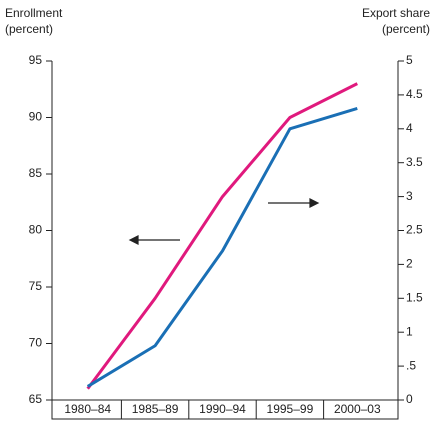 The image size is (435, 427). Describe the element at coordinates (414, 230) in the screenshot. I see `y2-tick-label: 2.5` at that location.